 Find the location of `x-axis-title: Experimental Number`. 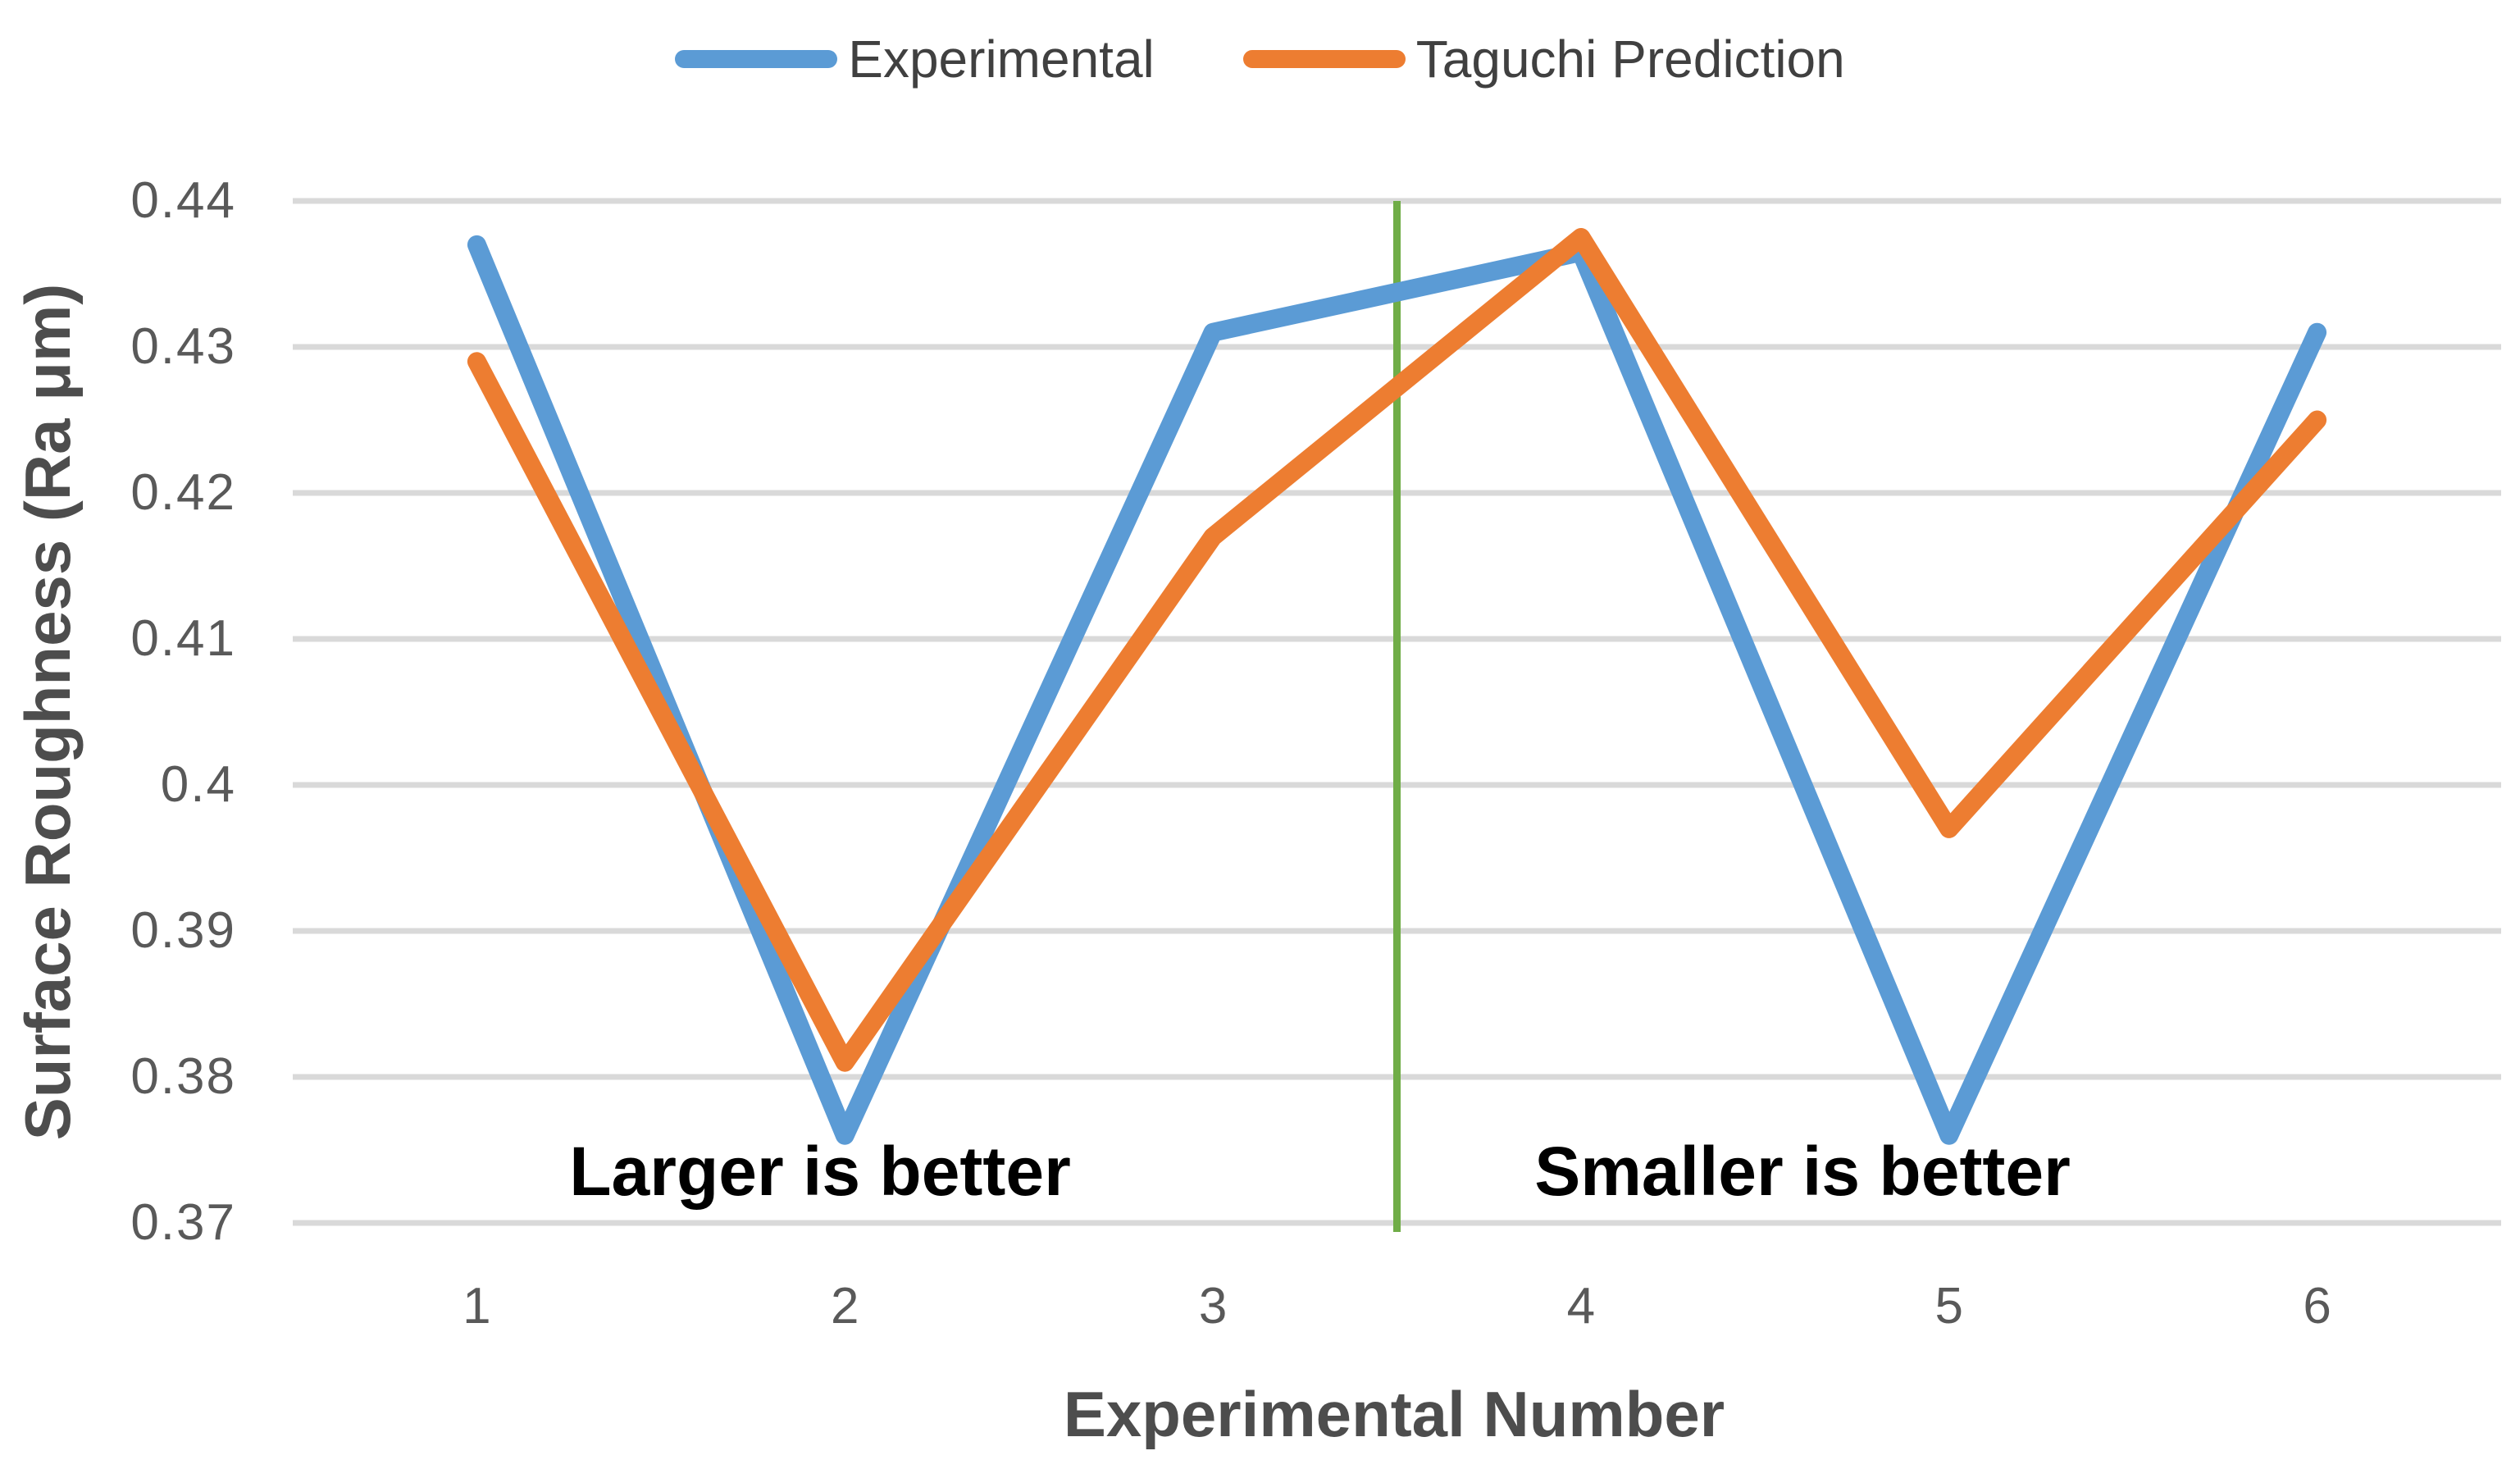

x-axis-title: Experimental Number is located at coordinates (1394, 1414).